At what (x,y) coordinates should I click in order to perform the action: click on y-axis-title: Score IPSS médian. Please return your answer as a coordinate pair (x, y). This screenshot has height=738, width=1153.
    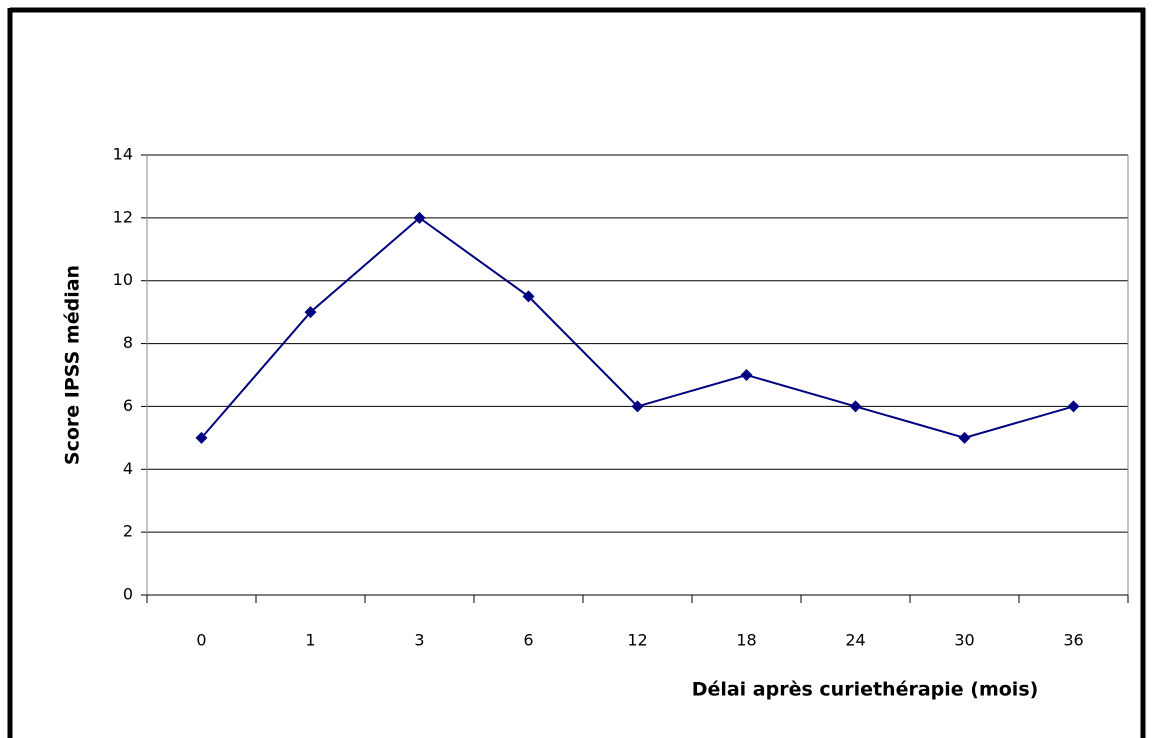
    Looking at the image, I should click on (73, 365).